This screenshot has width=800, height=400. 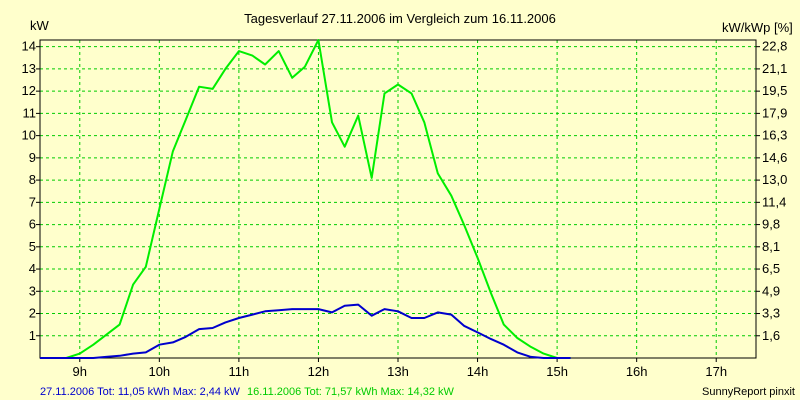 I want to click on x-tick-label: 15h, so click(x=557, y=371).